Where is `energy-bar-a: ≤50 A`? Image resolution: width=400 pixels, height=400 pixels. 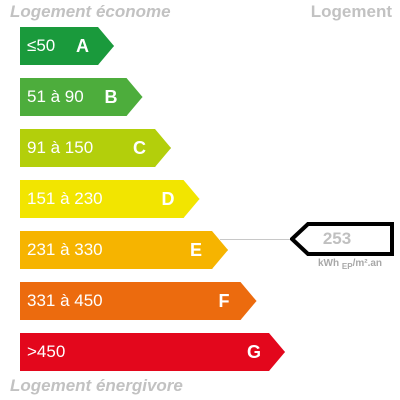 energy-bar-a: ≤50 A is located at coordinates (67, 46).